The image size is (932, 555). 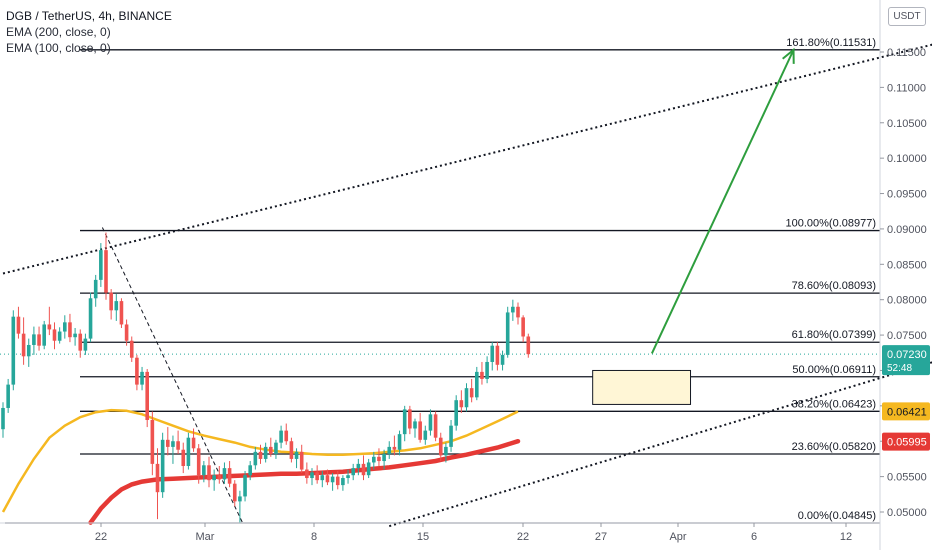 I want to click on price-label-ema100, so click(x=906, y=411).